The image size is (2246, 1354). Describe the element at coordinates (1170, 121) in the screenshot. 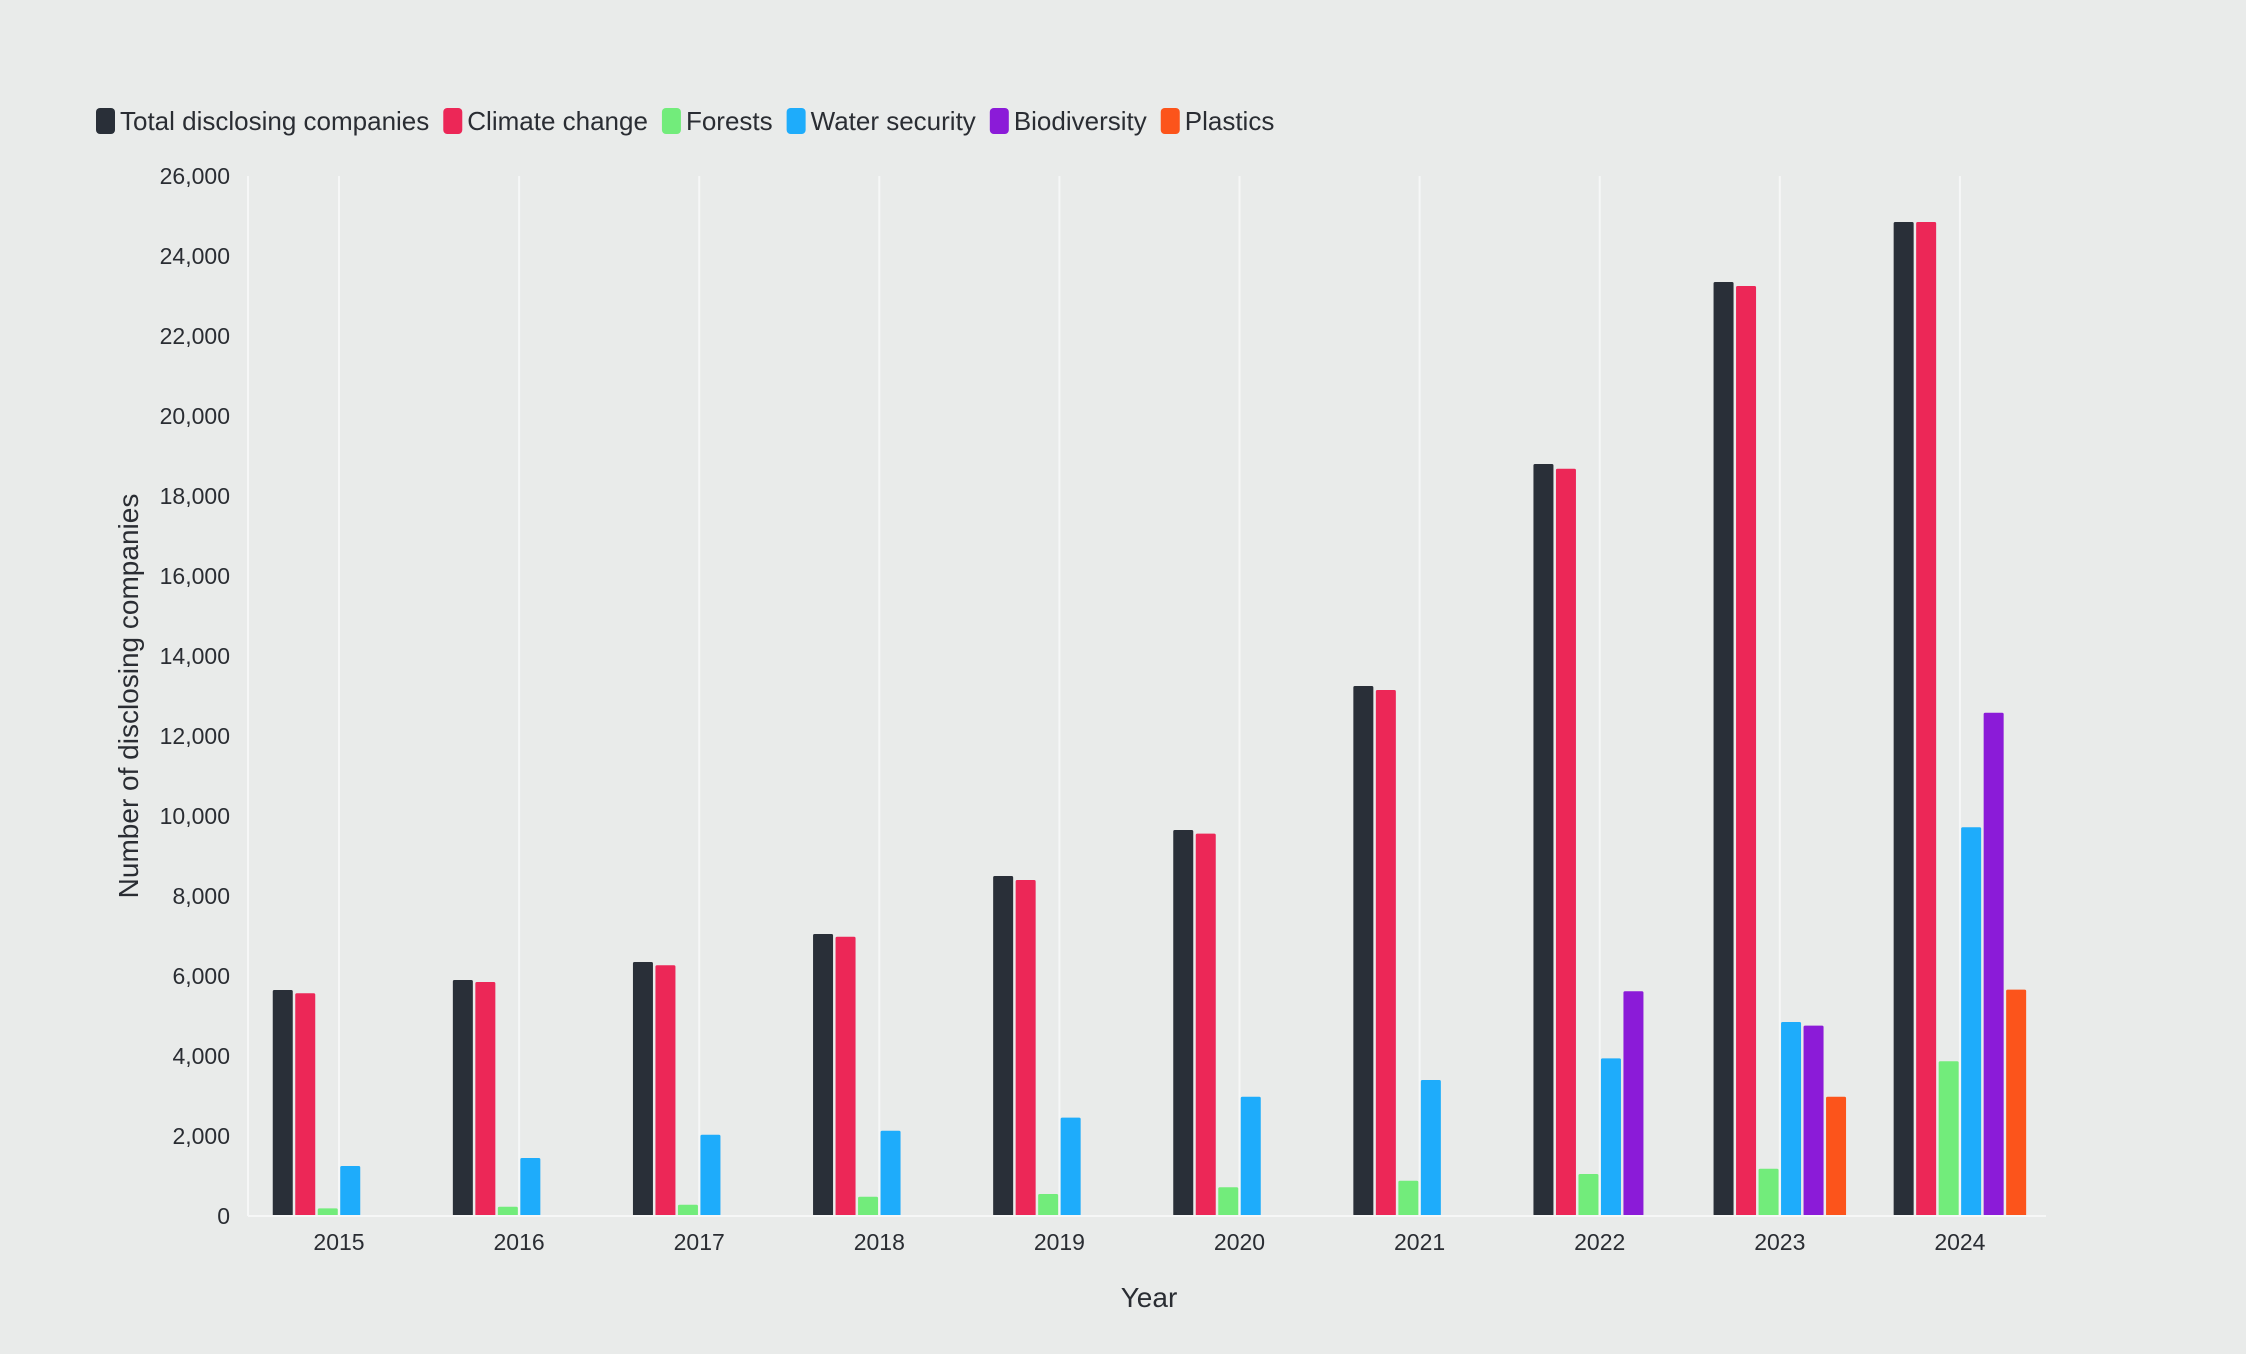

I see `legend-swatch-plastics` at that location.